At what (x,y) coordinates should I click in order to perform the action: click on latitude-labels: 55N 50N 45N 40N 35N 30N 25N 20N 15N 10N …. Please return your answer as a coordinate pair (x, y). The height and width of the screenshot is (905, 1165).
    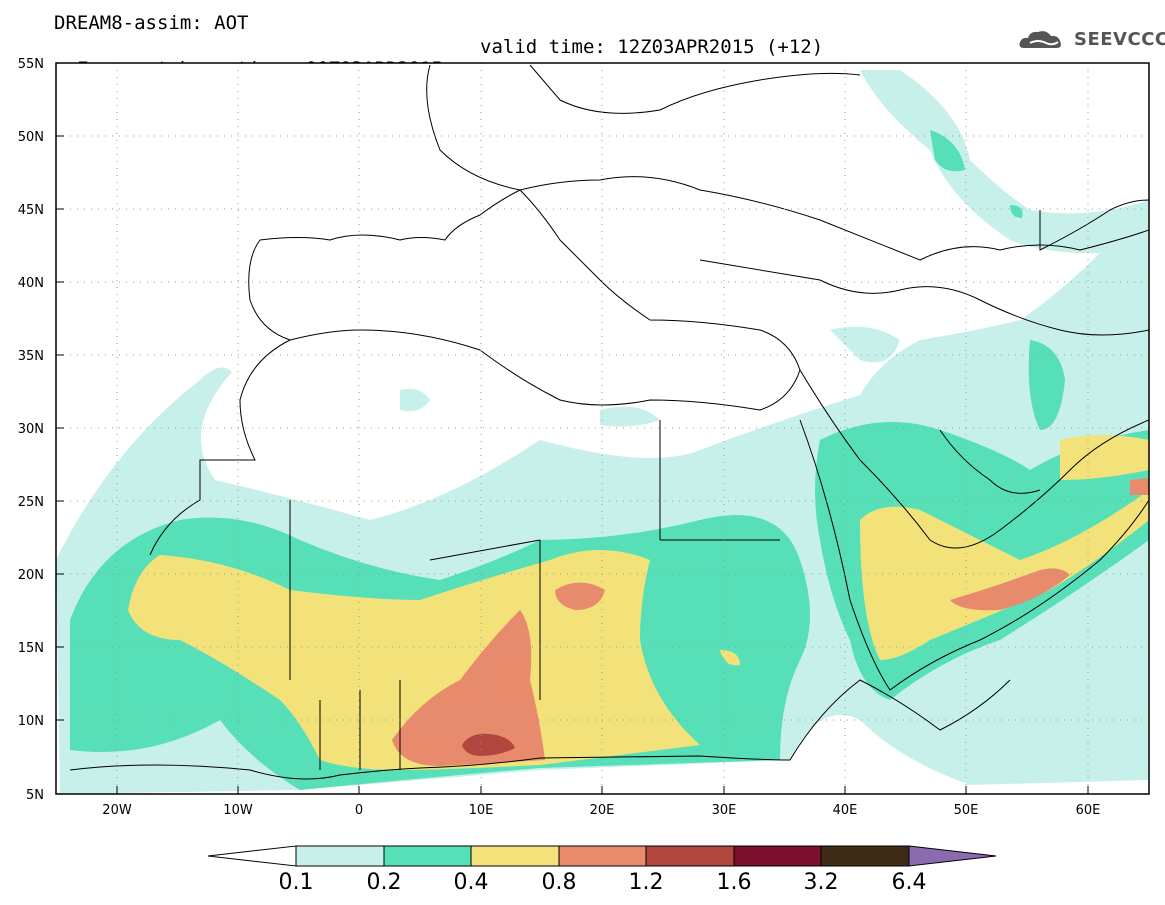
    Looking at the image, I should click on (31, 430).